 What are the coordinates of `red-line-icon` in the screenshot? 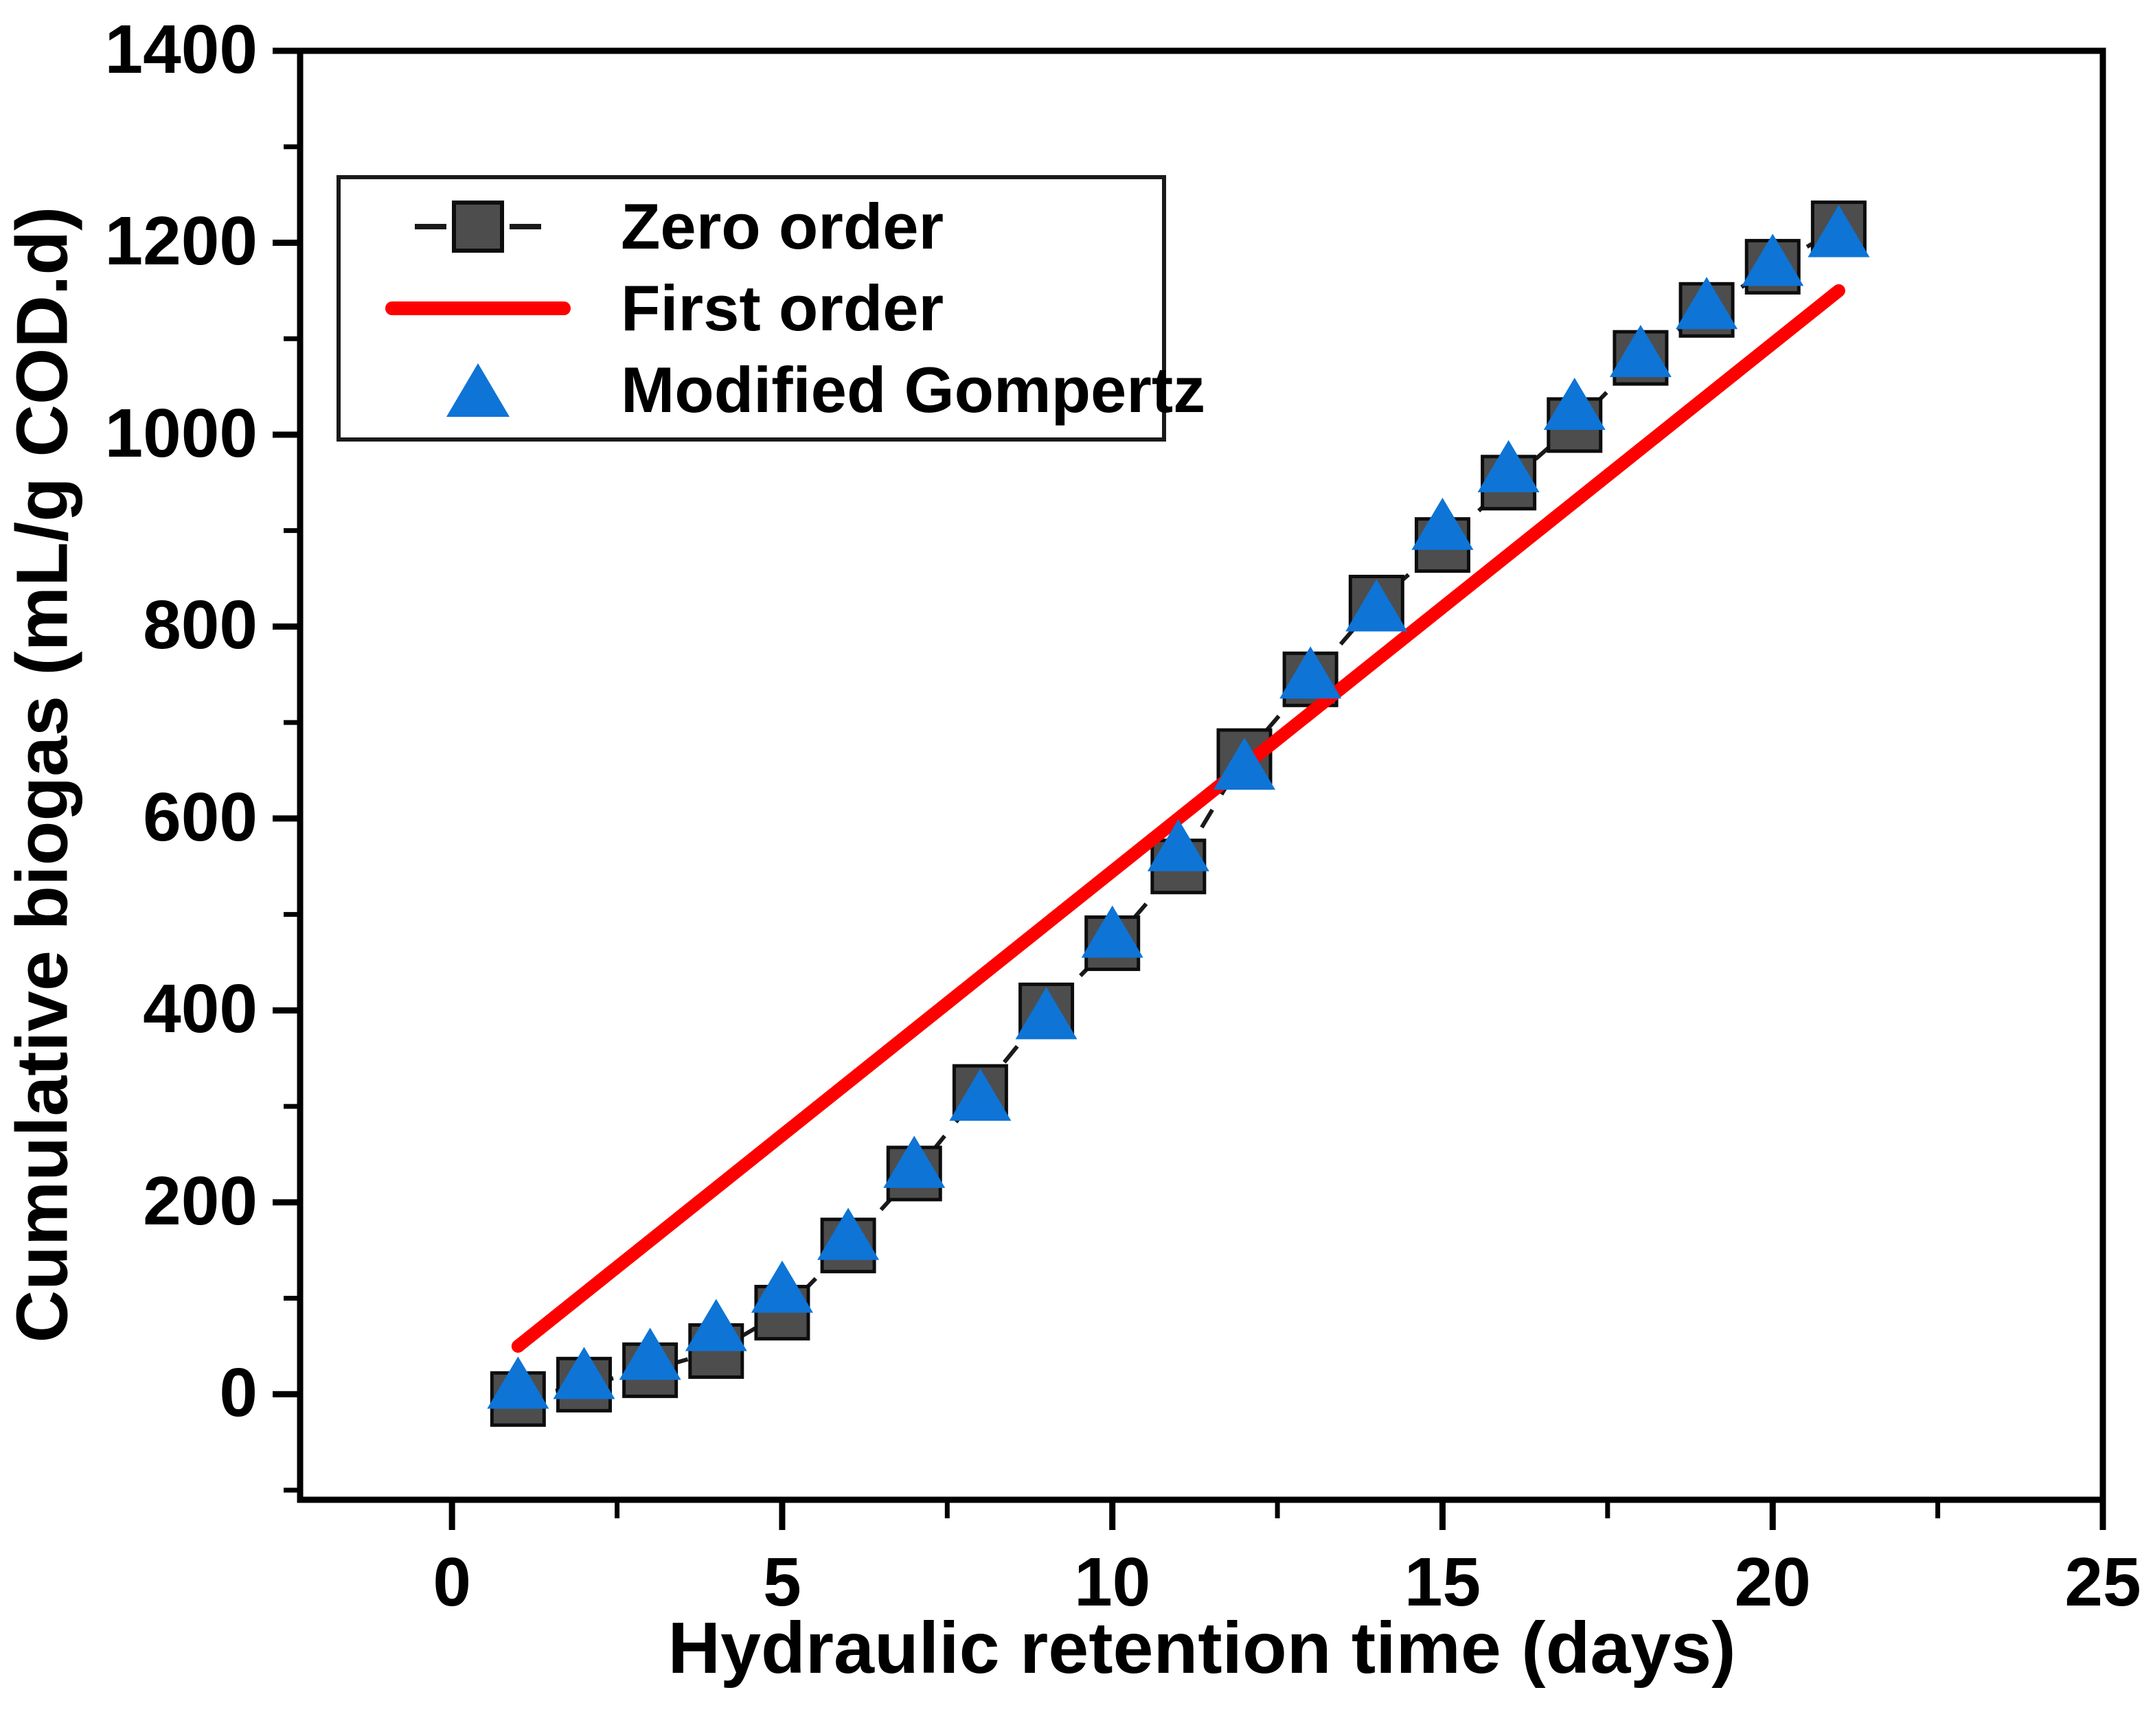 It's located at (478, 308).